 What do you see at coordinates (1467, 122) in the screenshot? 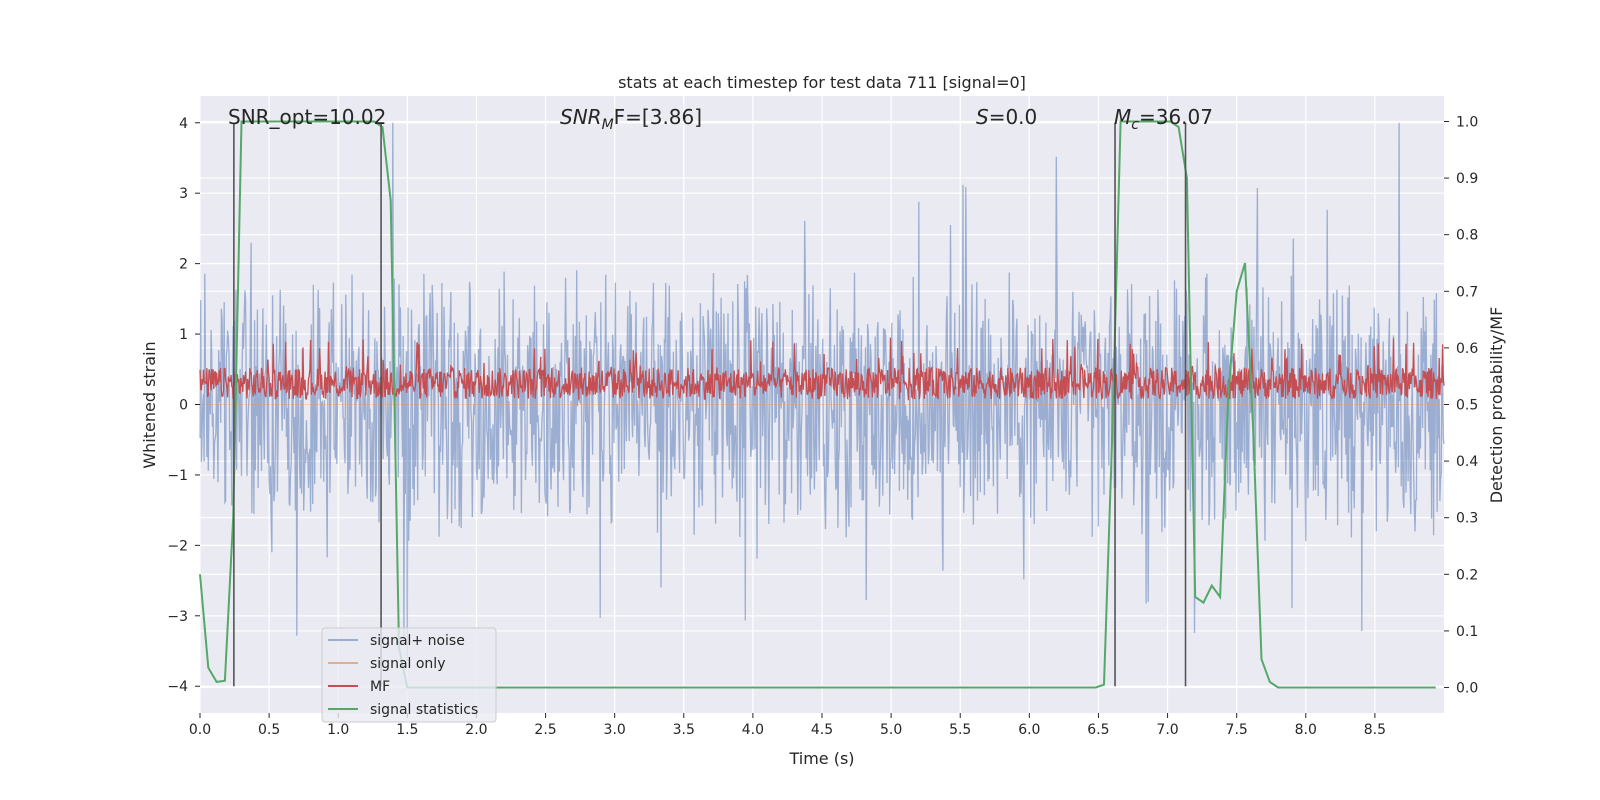
I see `y-right-tick-label: 1.0` at bounding box center [1467, 122].